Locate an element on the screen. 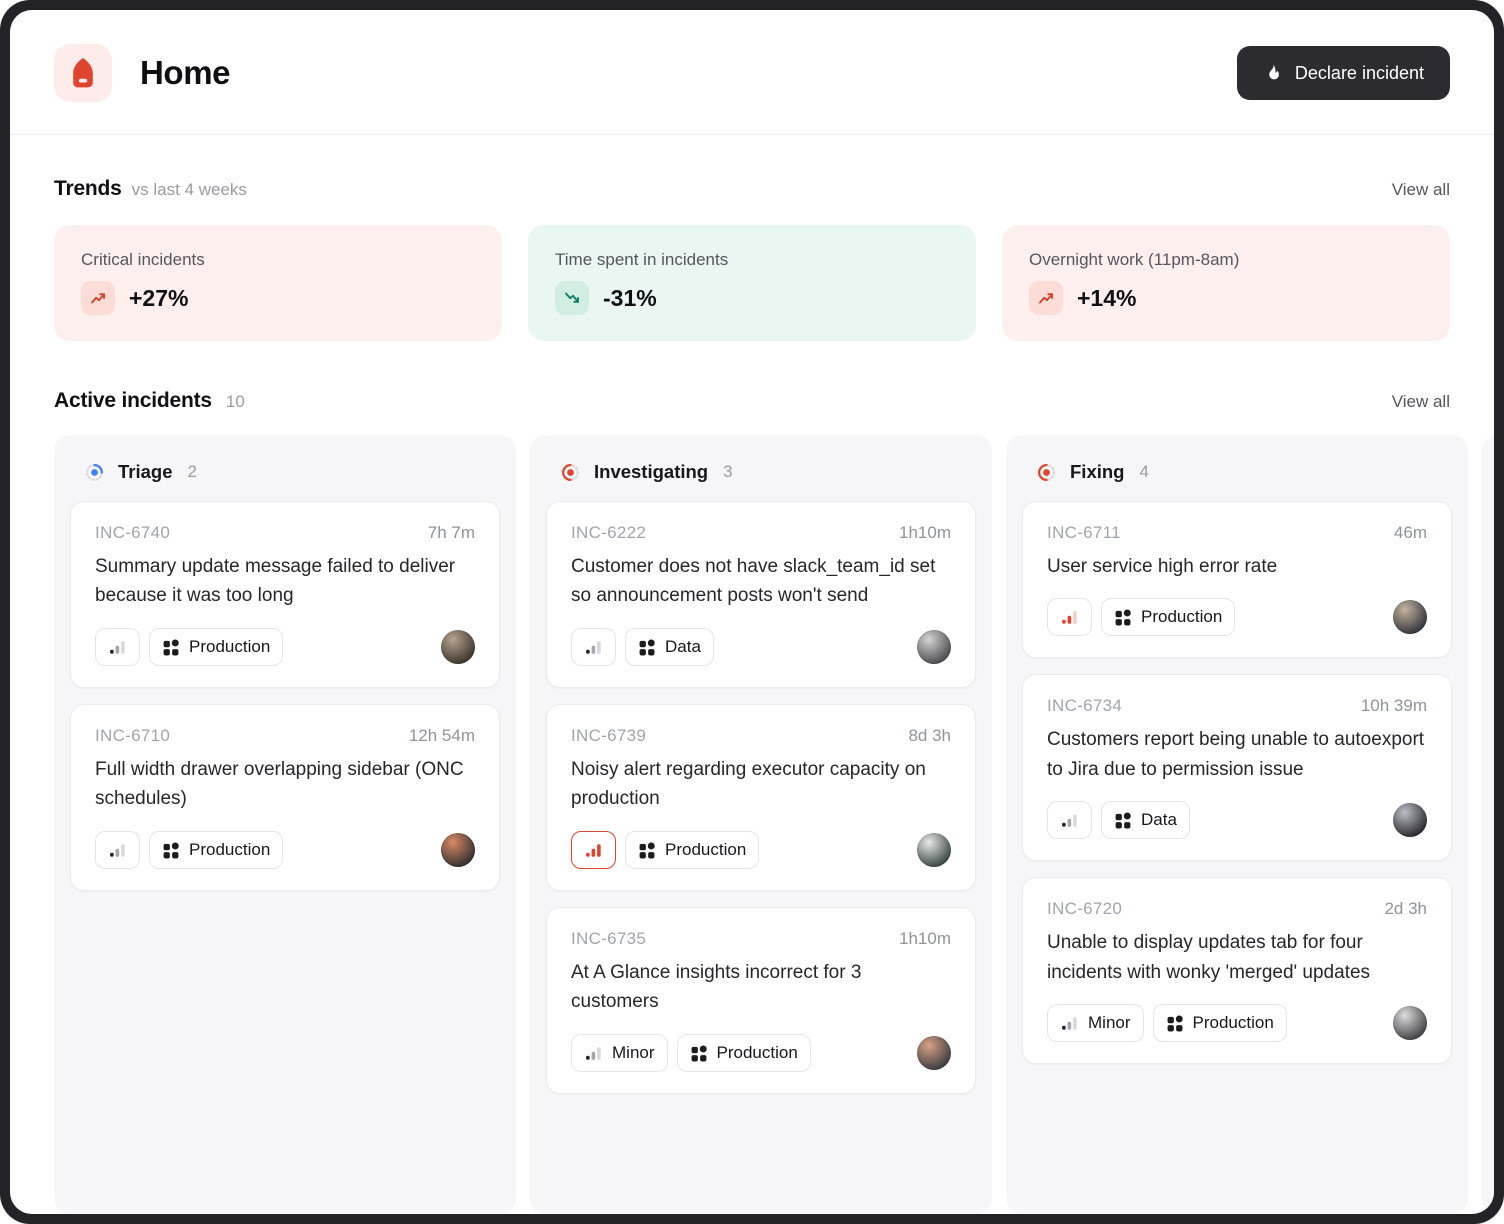  trends-view-all-link: View all is located at coordinates (1420, 189).